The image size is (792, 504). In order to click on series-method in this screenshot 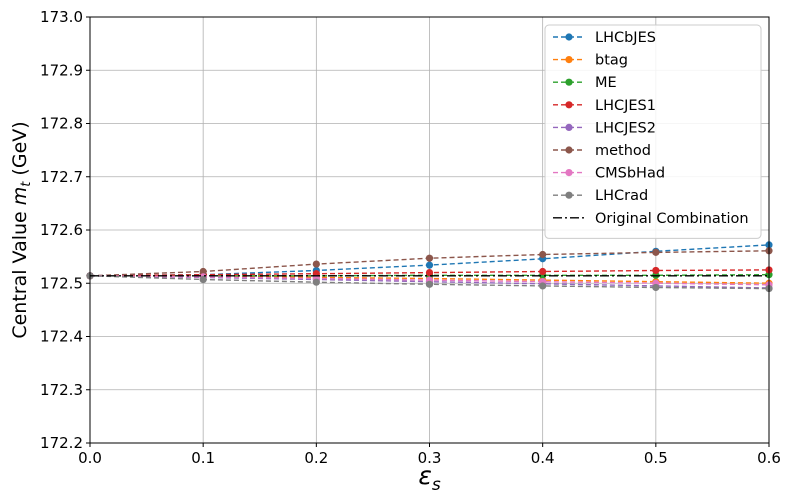, I will do `click(429, 263)`.